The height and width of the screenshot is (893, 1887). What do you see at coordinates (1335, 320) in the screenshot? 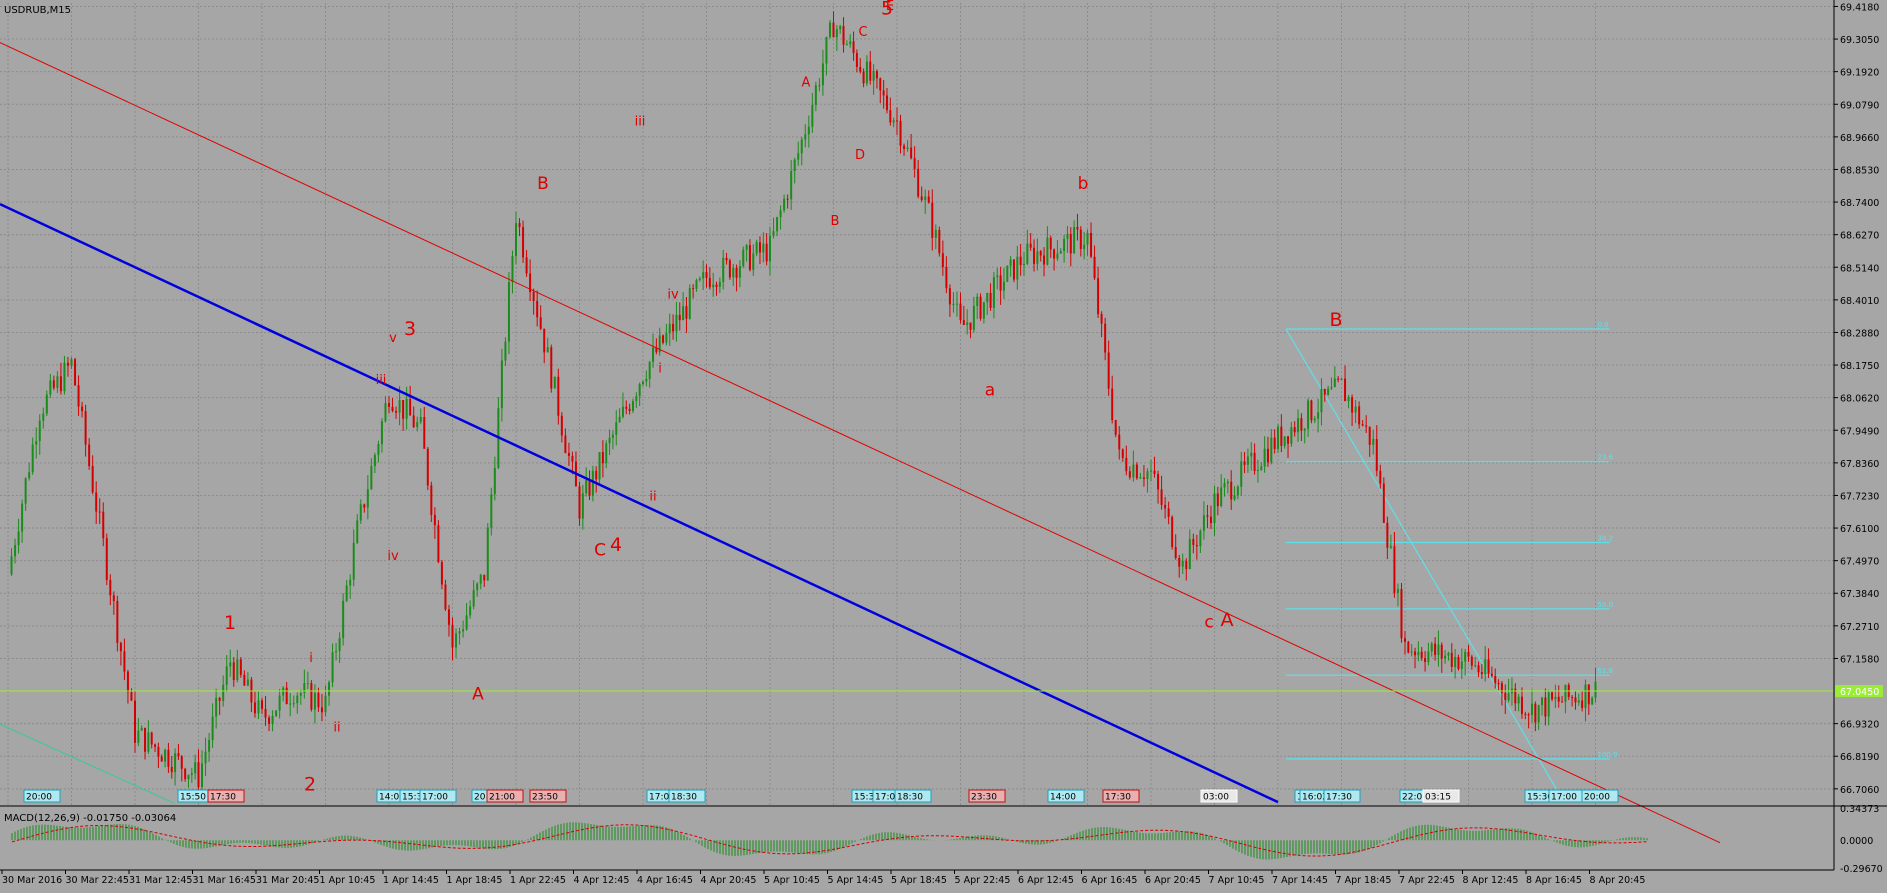
I see `wave-label: B` at bounding box center [1335, 320].